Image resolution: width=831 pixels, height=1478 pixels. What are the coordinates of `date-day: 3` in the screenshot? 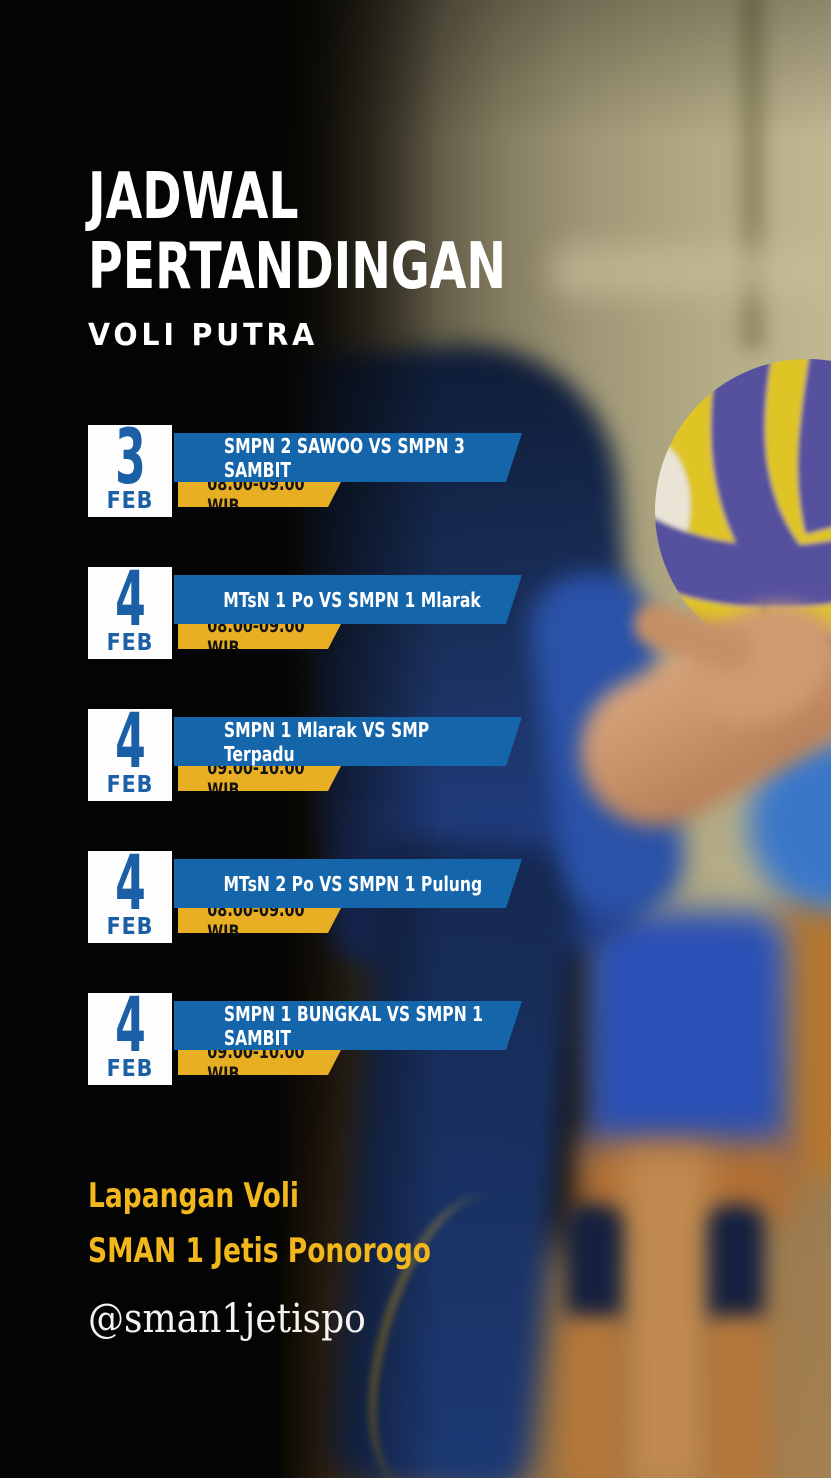 It's located at (130, 456).